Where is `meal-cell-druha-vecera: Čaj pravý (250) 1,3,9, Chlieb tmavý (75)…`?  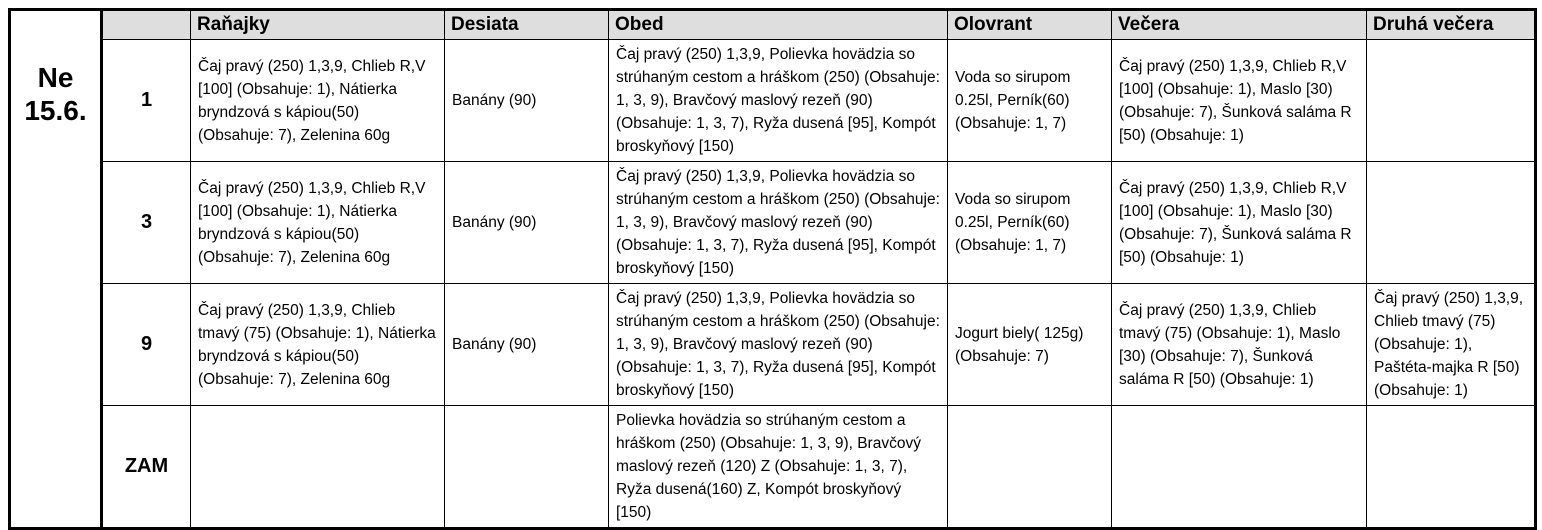 meal-cell-druha-vecera: Čaj pravý (250) 1,3,9, Chlieb tmavý (75)… is located at coordinates (1451, 344).